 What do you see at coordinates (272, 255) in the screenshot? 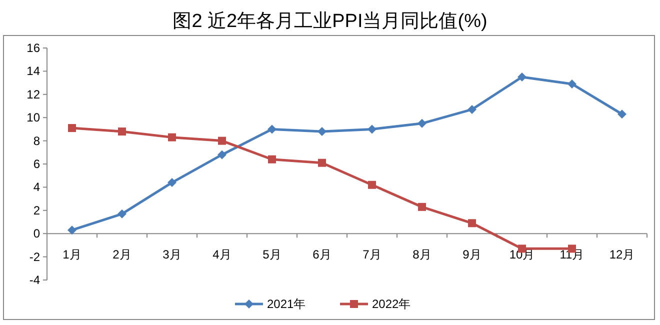
I see `x-tick-label: 5月` at bounding box center [272, 255].